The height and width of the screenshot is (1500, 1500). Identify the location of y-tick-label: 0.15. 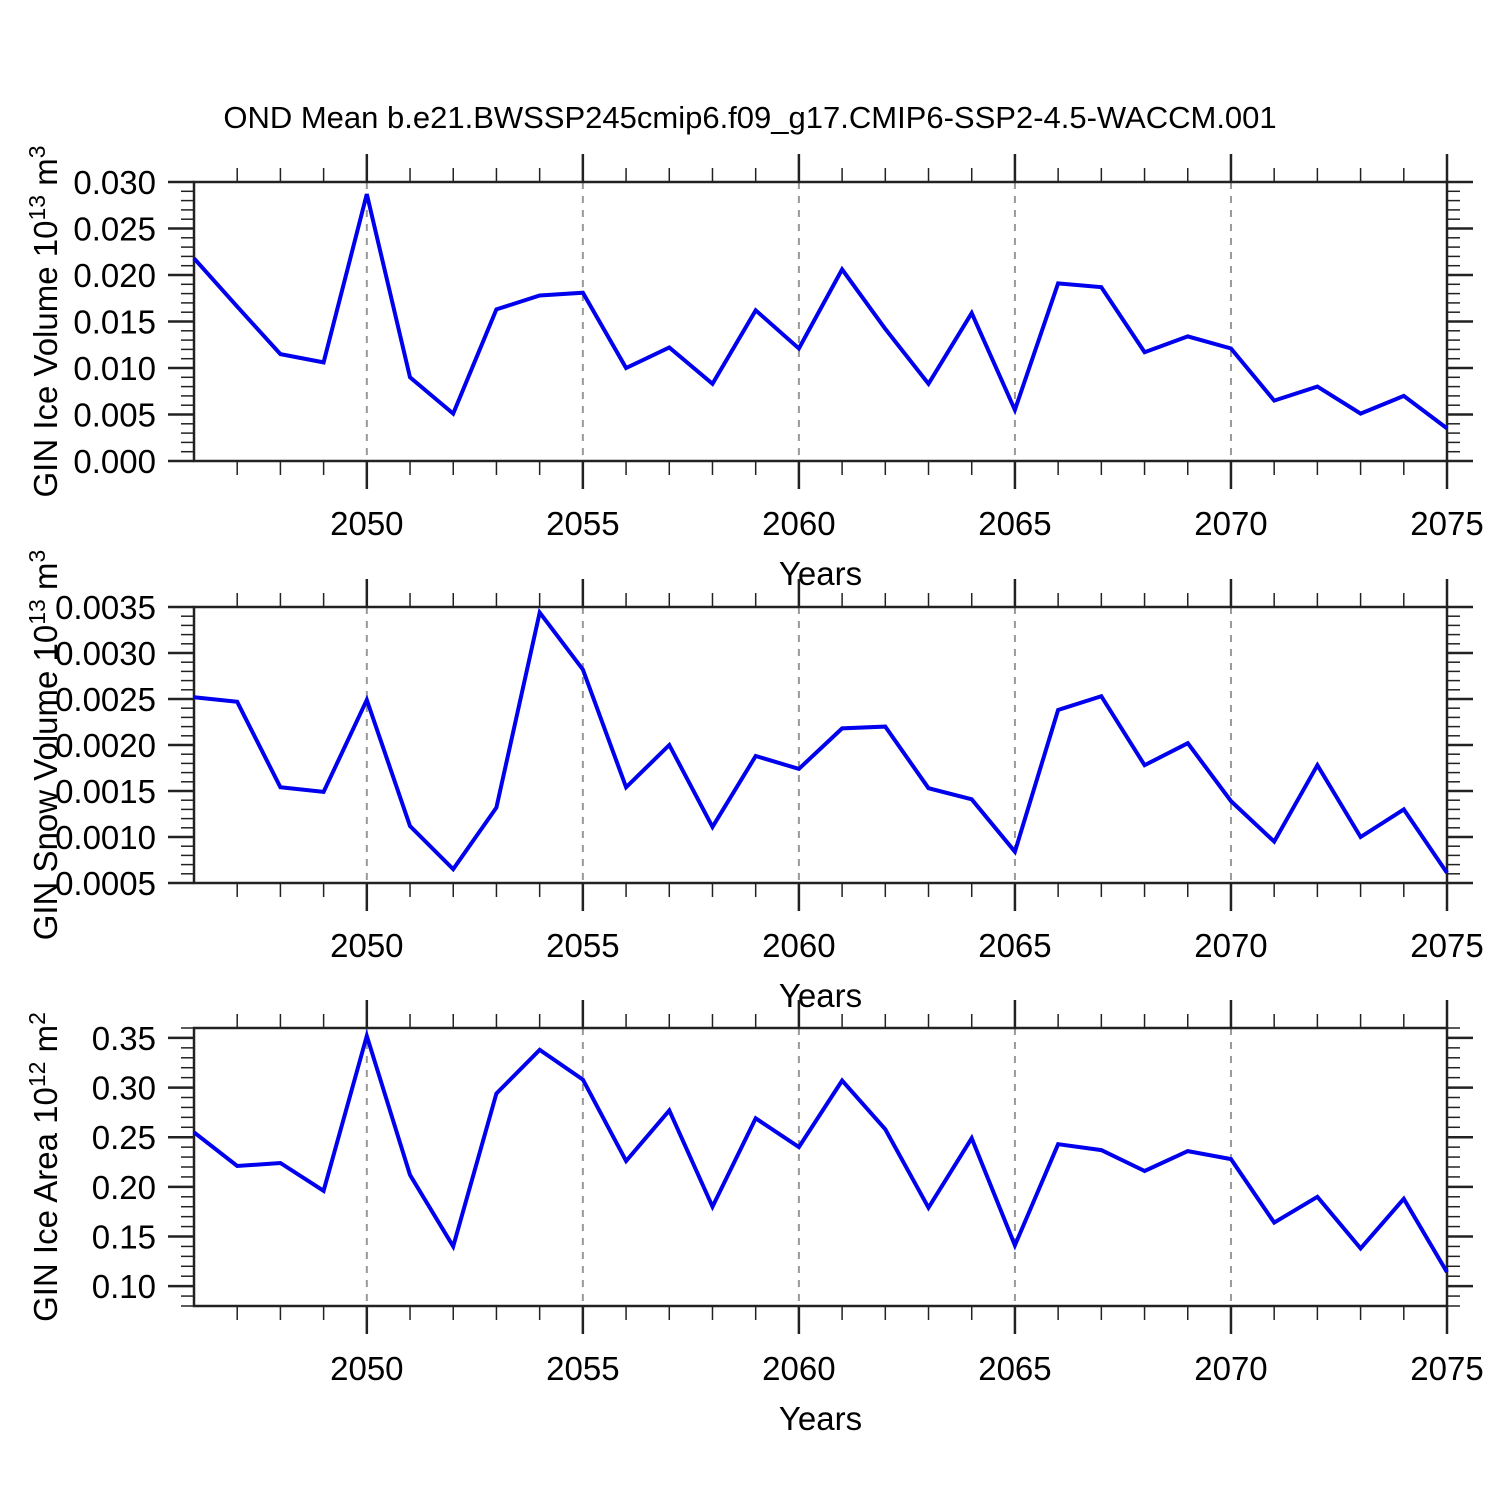
(124, 1237).